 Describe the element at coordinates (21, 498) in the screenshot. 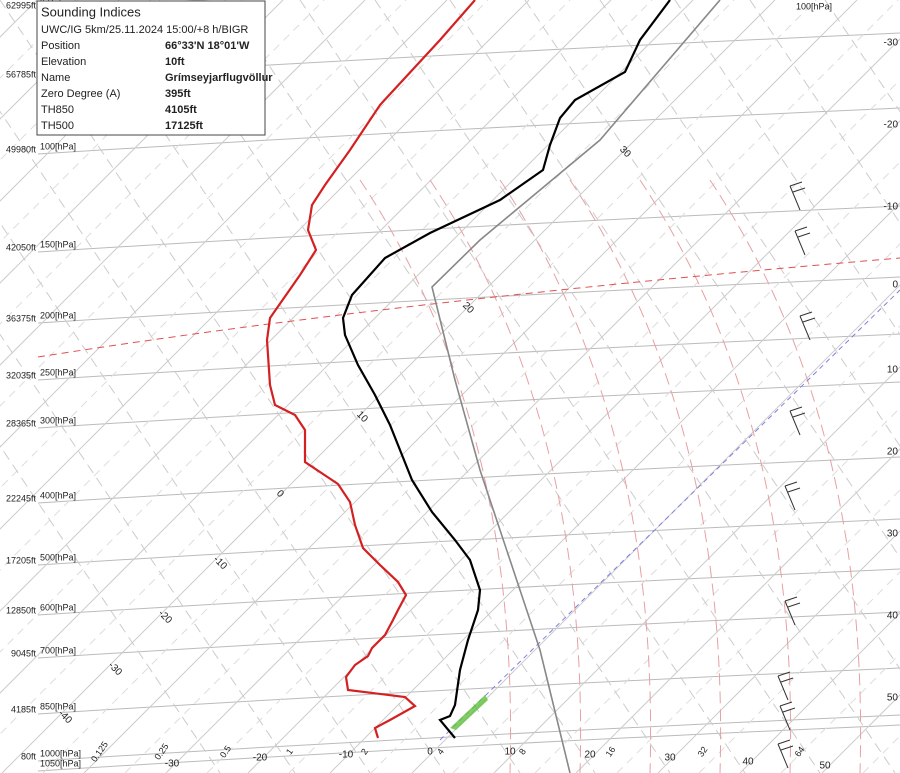

I see `altitude-label: 22245ft` at that location.